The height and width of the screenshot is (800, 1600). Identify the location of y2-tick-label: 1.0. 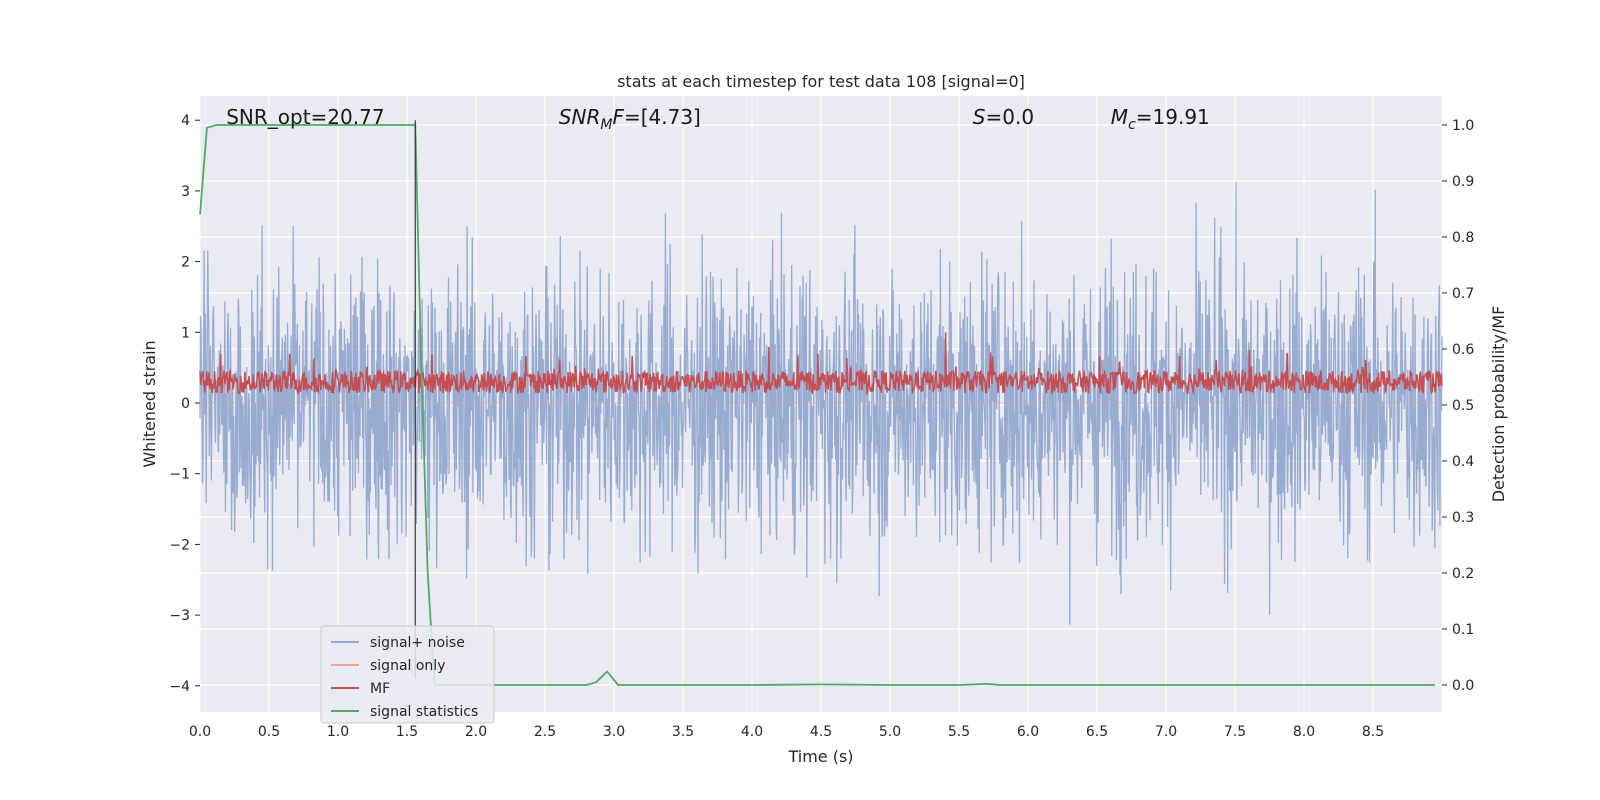
(1463, 126).